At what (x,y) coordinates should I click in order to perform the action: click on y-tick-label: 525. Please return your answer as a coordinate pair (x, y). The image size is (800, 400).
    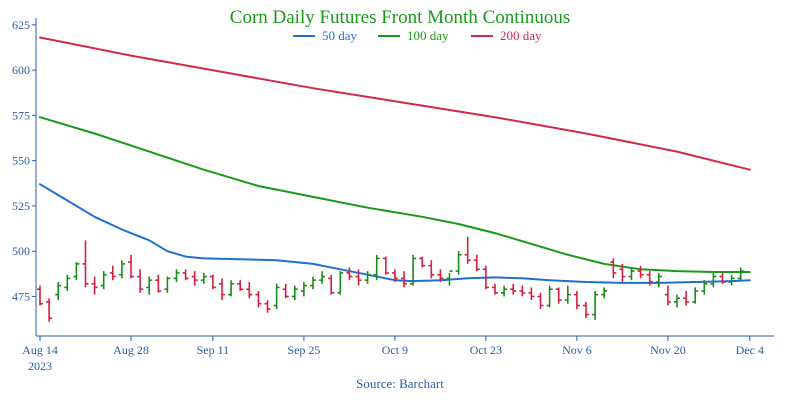
    Looking at the image, I should click on (21, 206).